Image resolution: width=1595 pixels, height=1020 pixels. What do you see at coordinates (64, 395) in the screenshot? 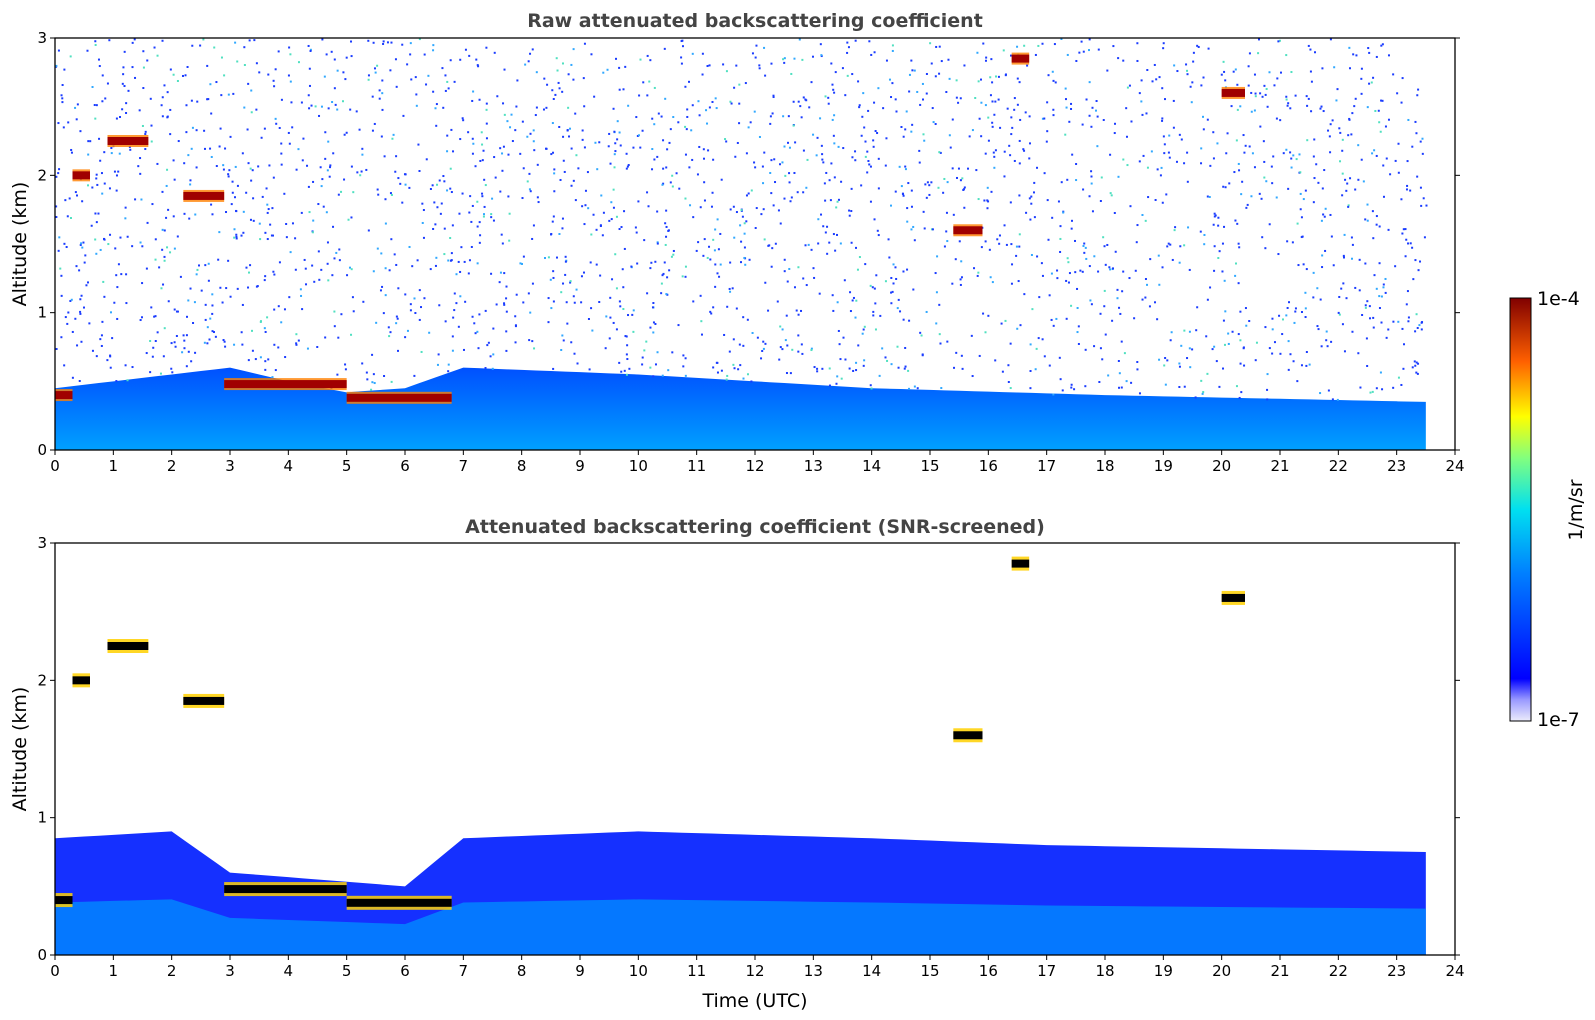
I see `cloud-layer` at bounding box center [64, 395].